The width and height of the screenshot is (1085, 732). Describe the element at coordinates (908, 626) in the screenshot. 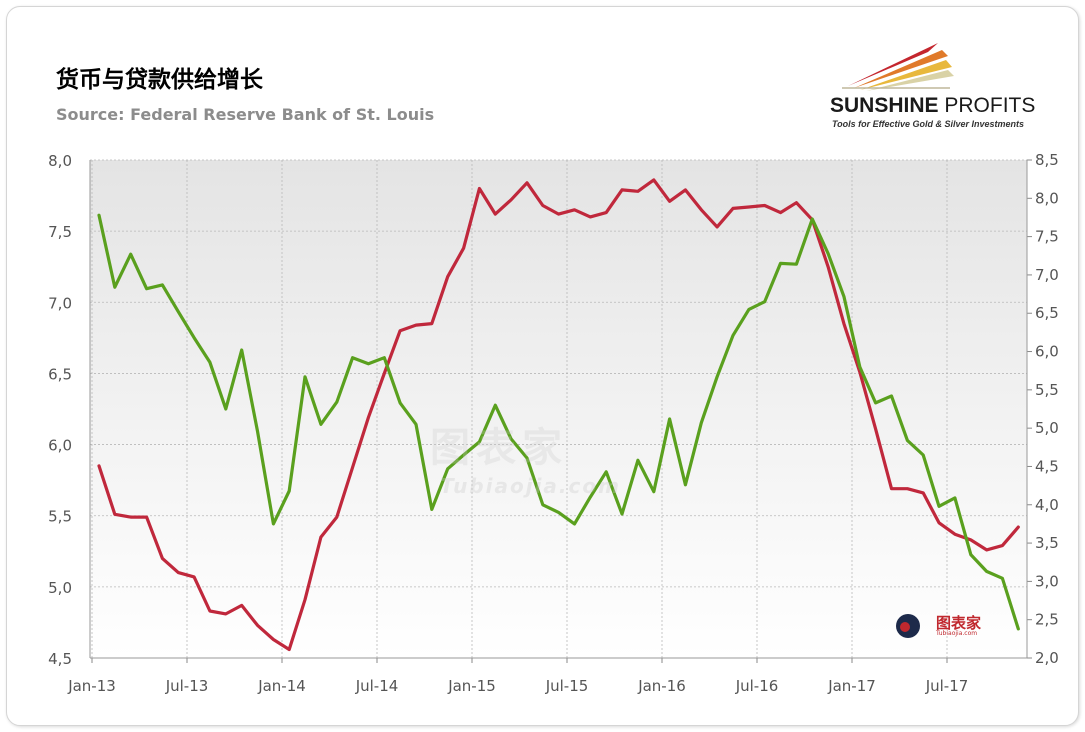

I see `watermark-logo-icon` at that location.